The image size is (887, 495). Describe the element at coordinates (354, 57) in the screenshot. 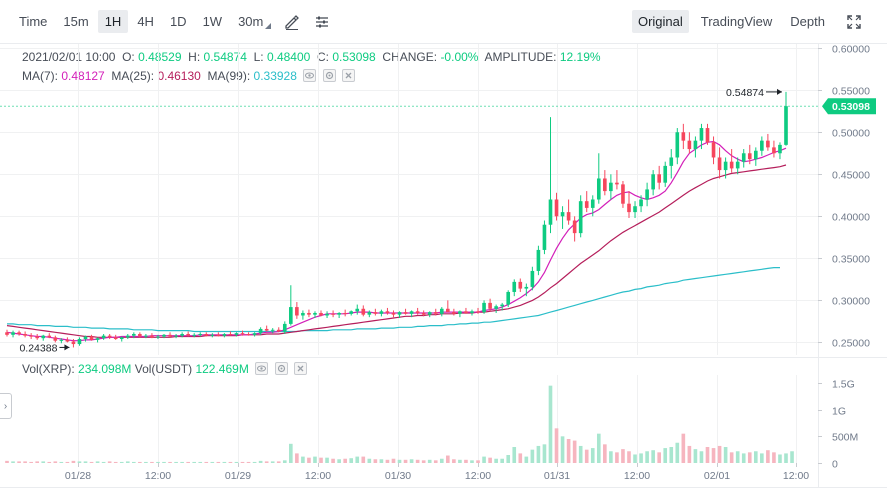

I see `close-value: 0.53098` at that location.